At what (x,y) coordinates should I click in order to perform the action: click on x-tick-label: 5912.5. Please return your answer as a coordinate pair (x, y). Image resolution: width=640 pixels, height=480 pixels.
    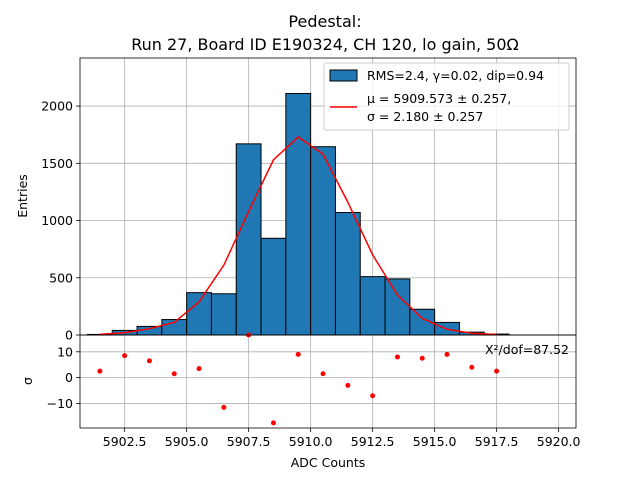
    Looking at the image, I should click on (373, 441).